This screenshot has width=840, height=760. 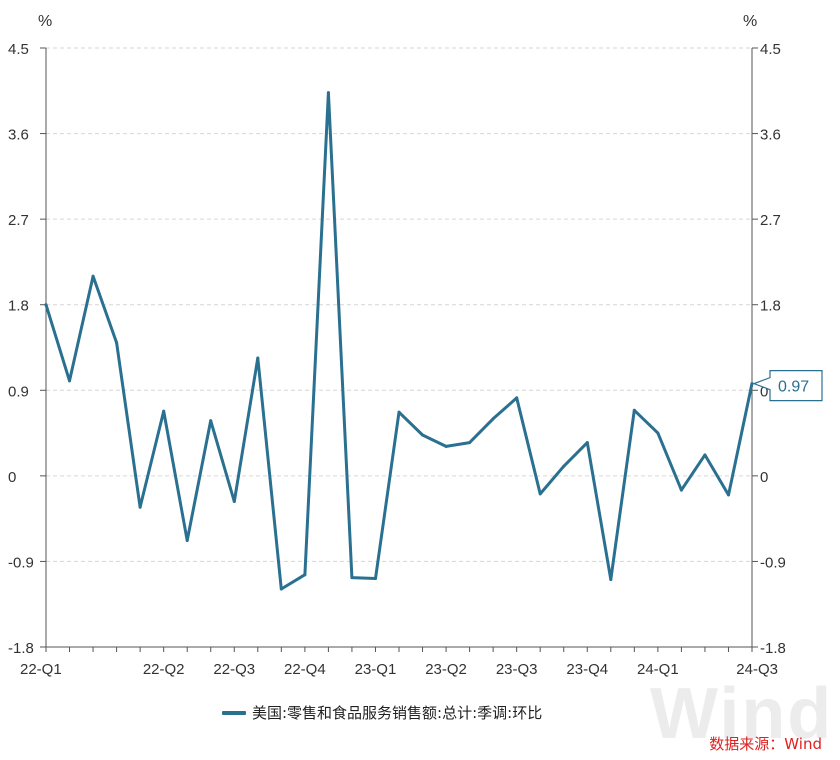 What do you see at coordinates (764, 477) in the screenshot?
I see `y-tick-label-right: 0` at bounding box center [764, 477].